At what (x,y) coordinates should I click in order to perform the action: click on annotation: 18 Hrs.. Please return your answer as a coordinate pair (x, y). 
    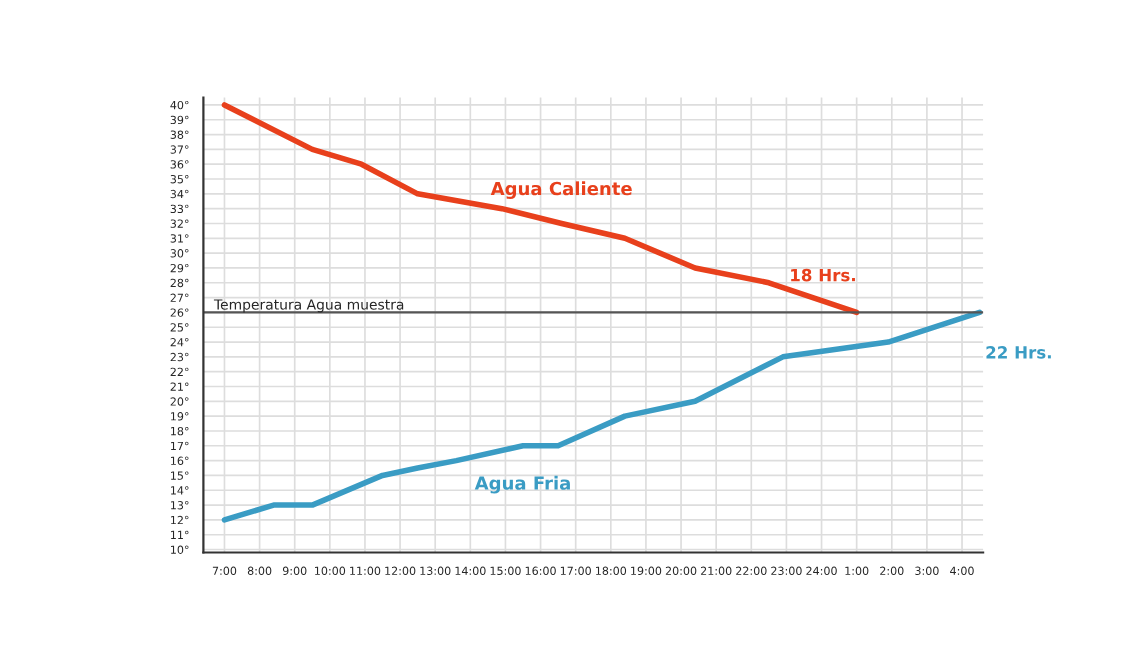
    Looking at the image, I should click on (823, 275).